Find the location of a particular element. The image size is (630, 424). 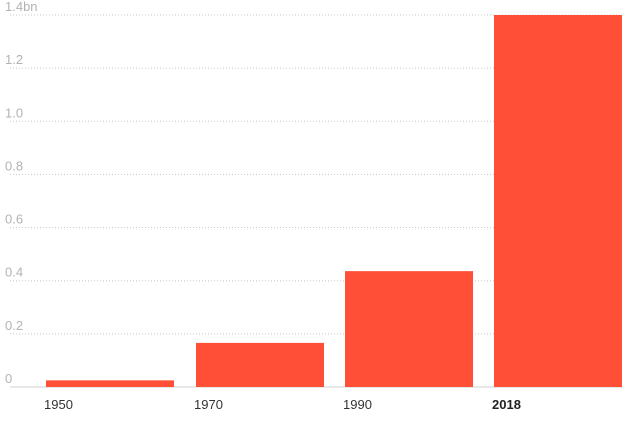

bar-1950 is located at coordinates (110, 383).